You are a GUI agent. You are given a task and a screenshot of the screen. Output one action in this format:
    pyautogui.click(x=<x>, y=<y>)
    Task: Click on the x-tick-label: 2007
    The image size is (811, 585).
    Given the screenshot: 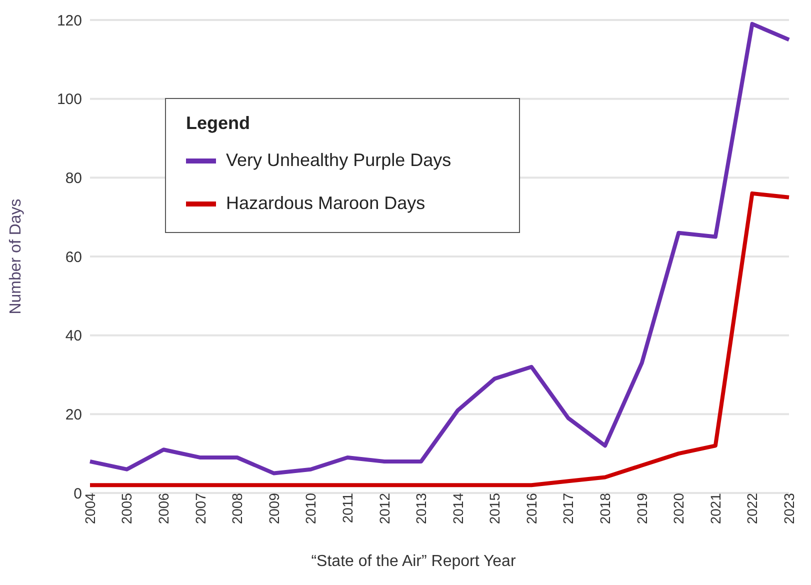 What is the action you would take?
    pyautogui.click(x=200, y=508)
    